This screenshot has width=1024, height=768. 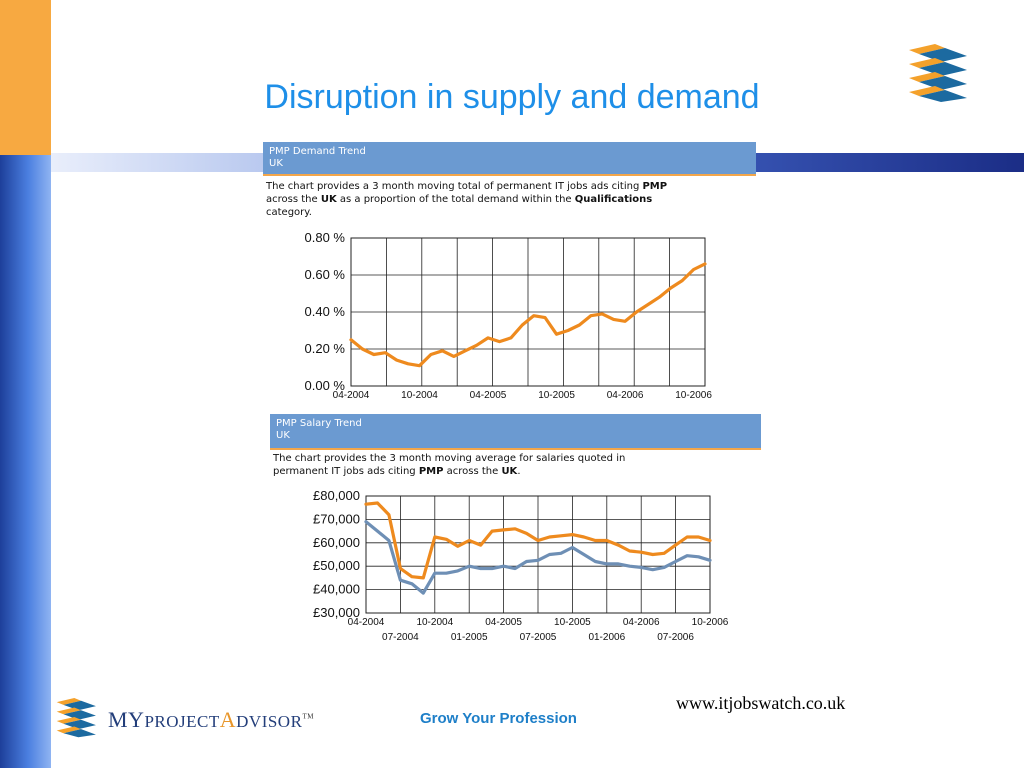 I want to click on y-tick-label: £30,000, so click(x=336, y=612).